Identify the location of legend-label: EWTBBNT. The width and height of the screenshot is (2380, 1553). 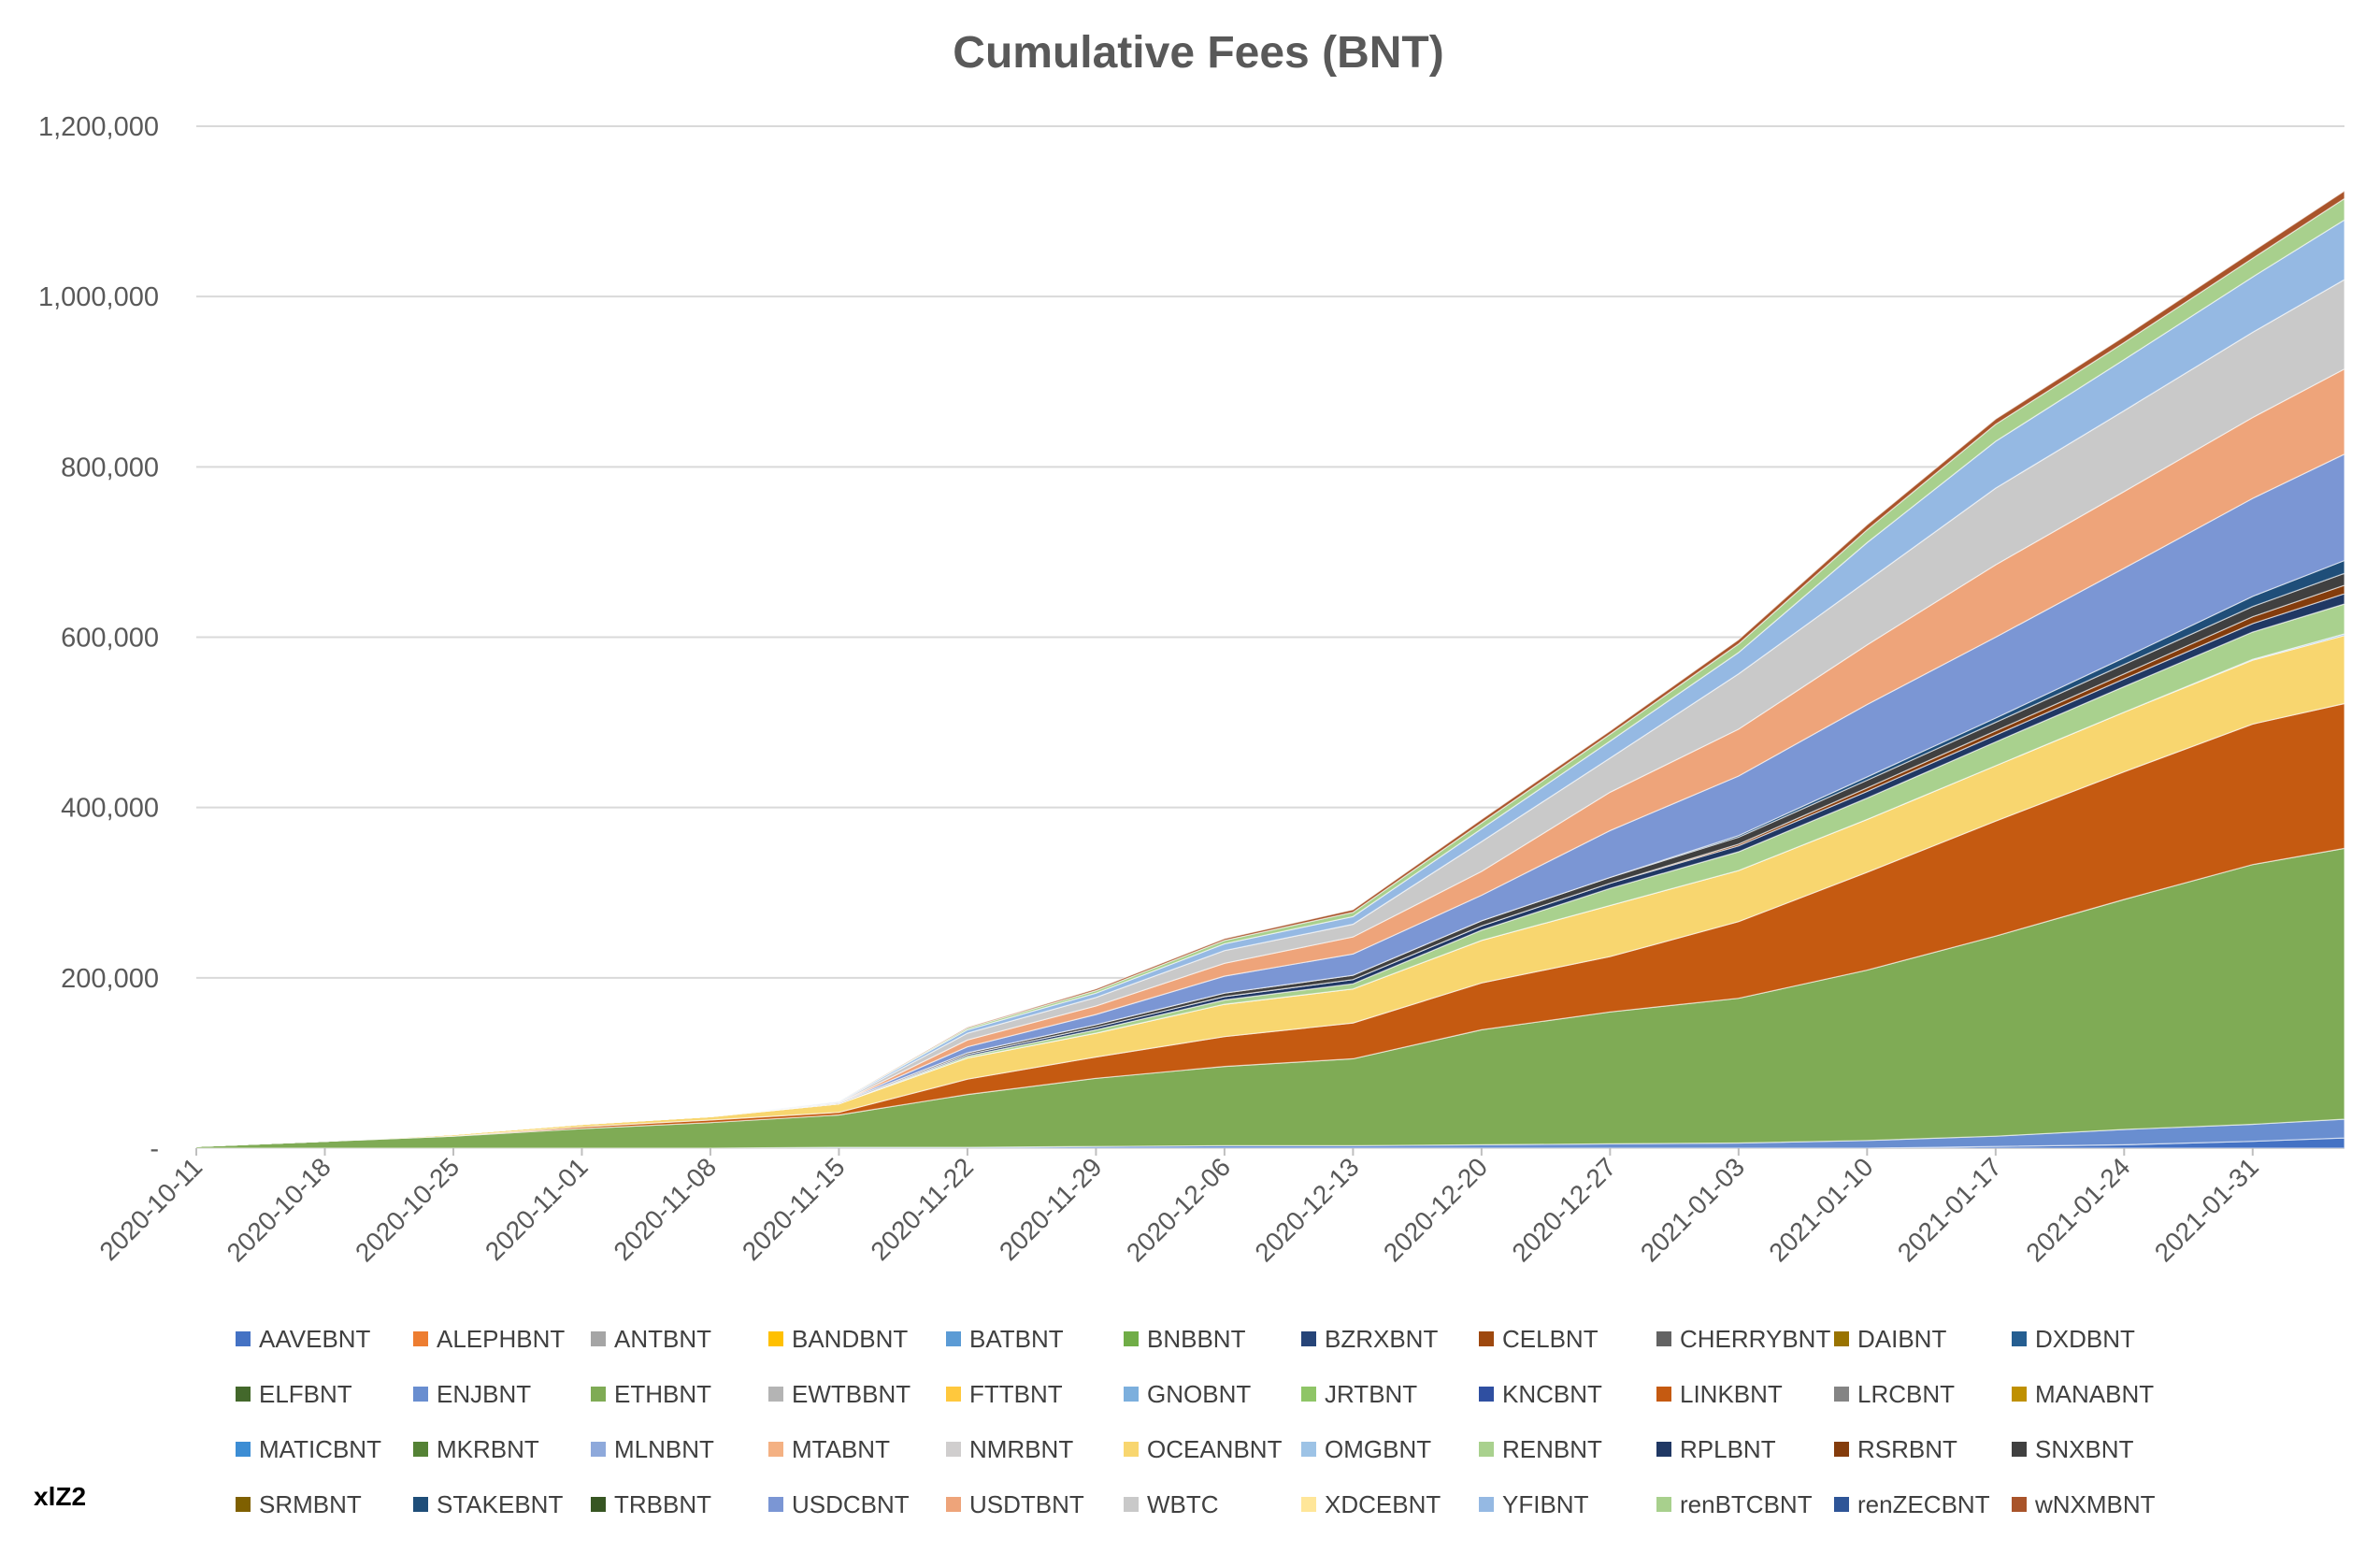
(851, 1394).